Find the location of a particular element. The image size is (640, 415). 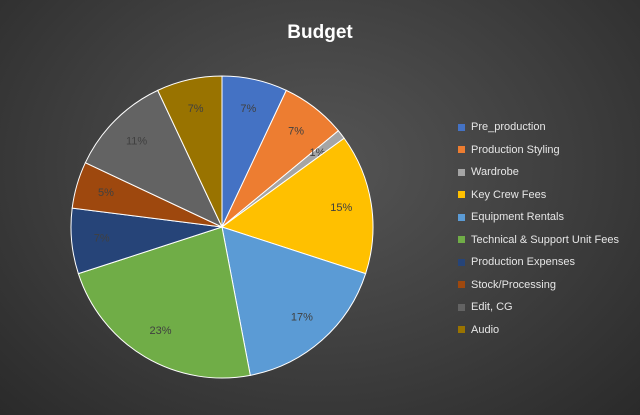

slice-label-audio: 7% is located at coordinates (196, 109).